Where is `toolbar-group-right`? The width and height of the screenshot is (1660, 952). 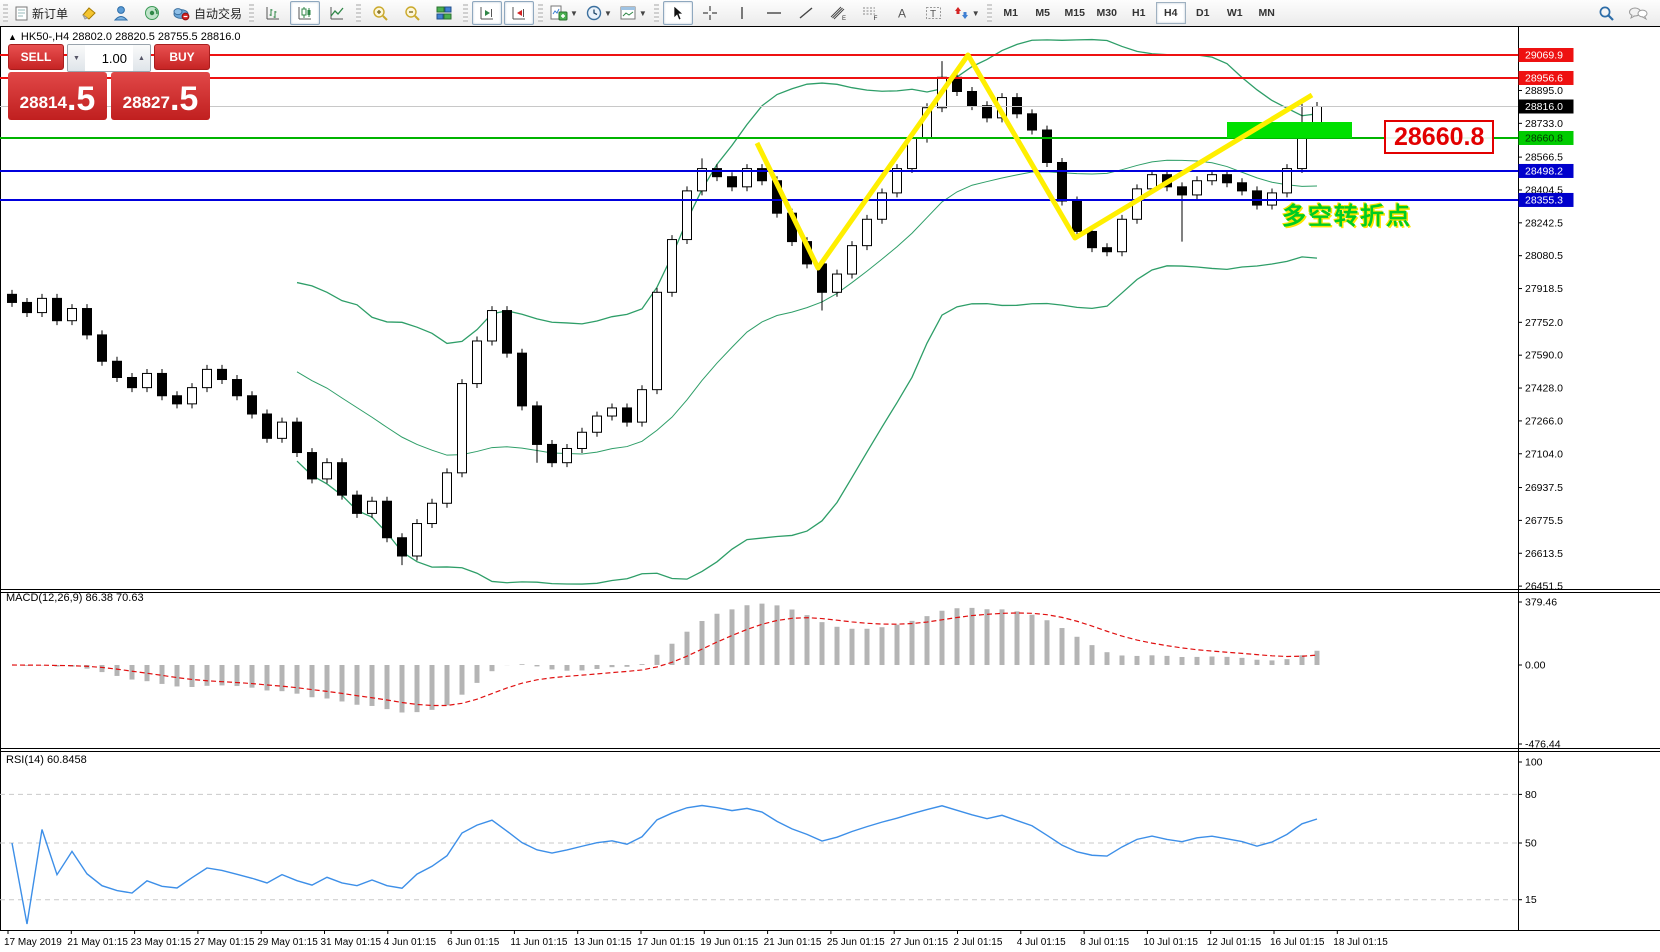 toolbar-group-right is located at coordinates (1622, 13).